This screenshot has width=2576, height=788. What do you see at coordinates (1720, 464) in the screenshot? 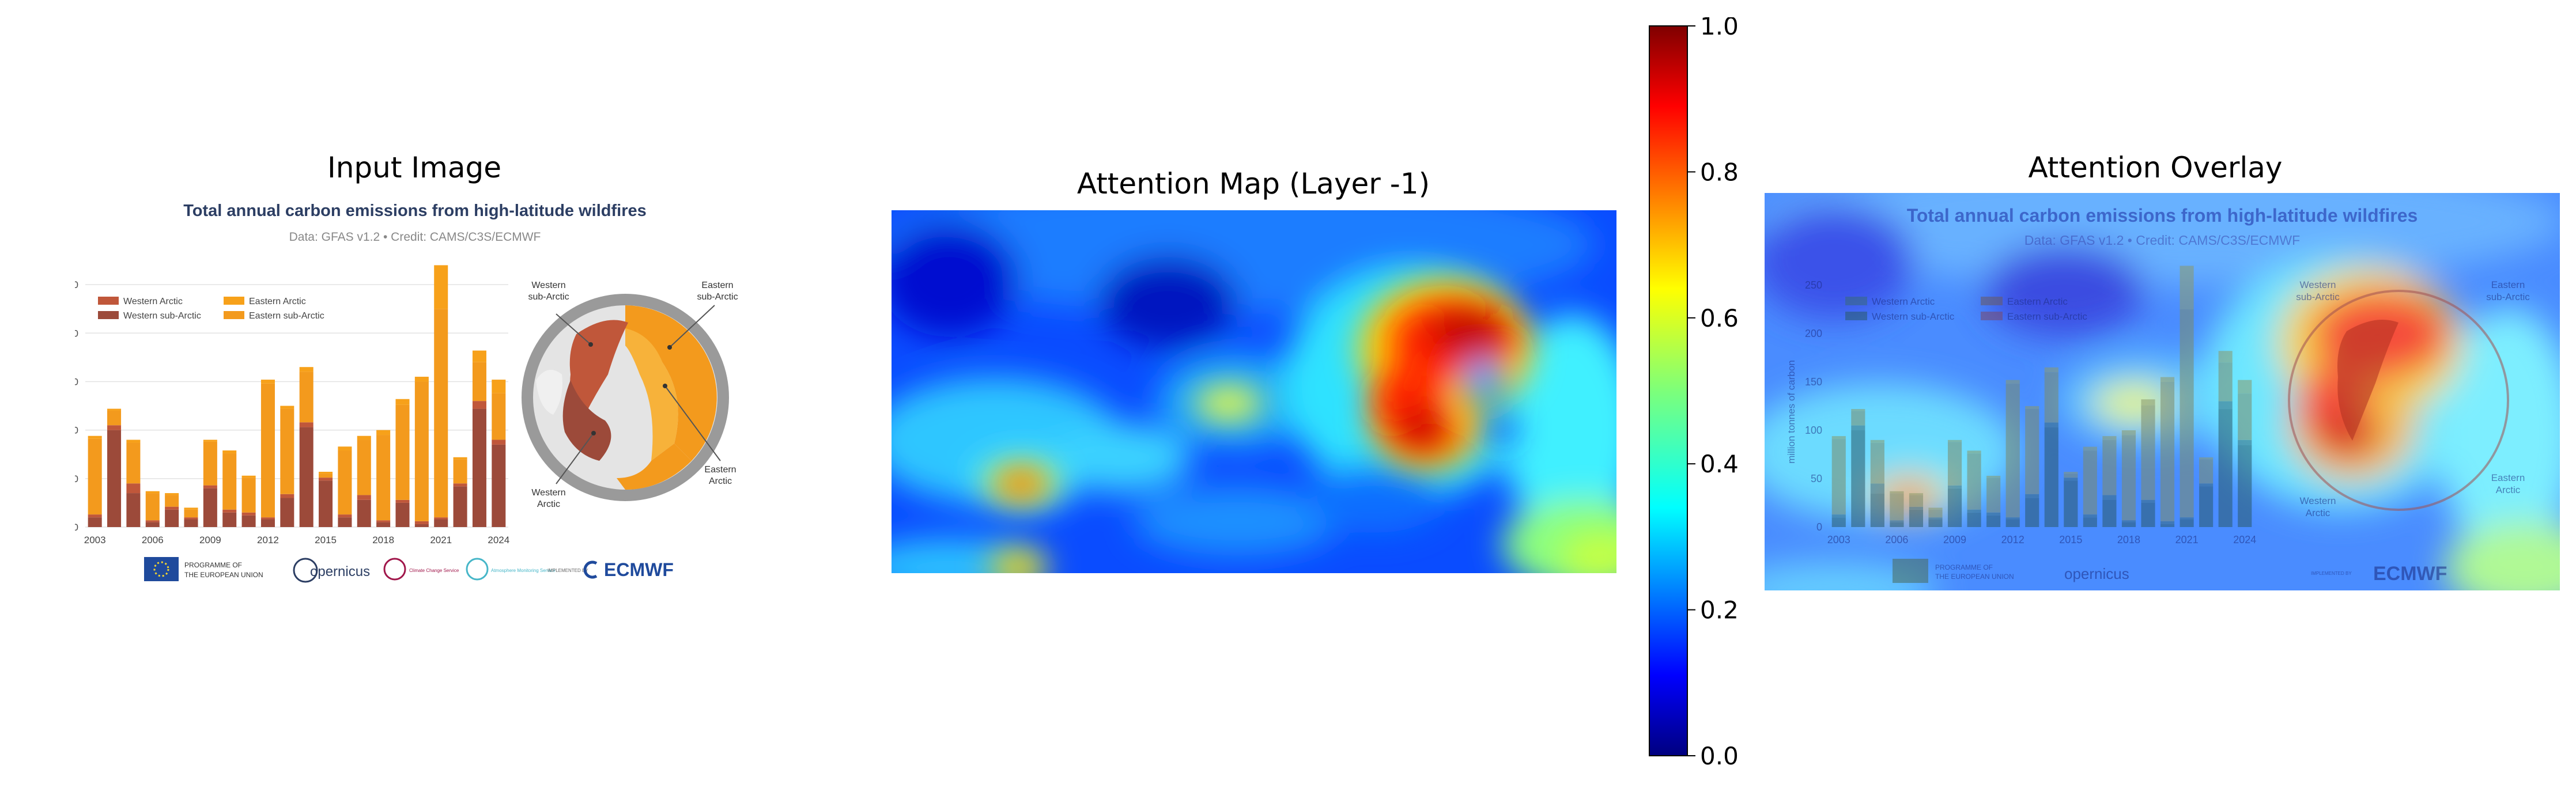
I see `colorbar-tick-label-0.4: 0.4` at bounding box center [1720, 464].